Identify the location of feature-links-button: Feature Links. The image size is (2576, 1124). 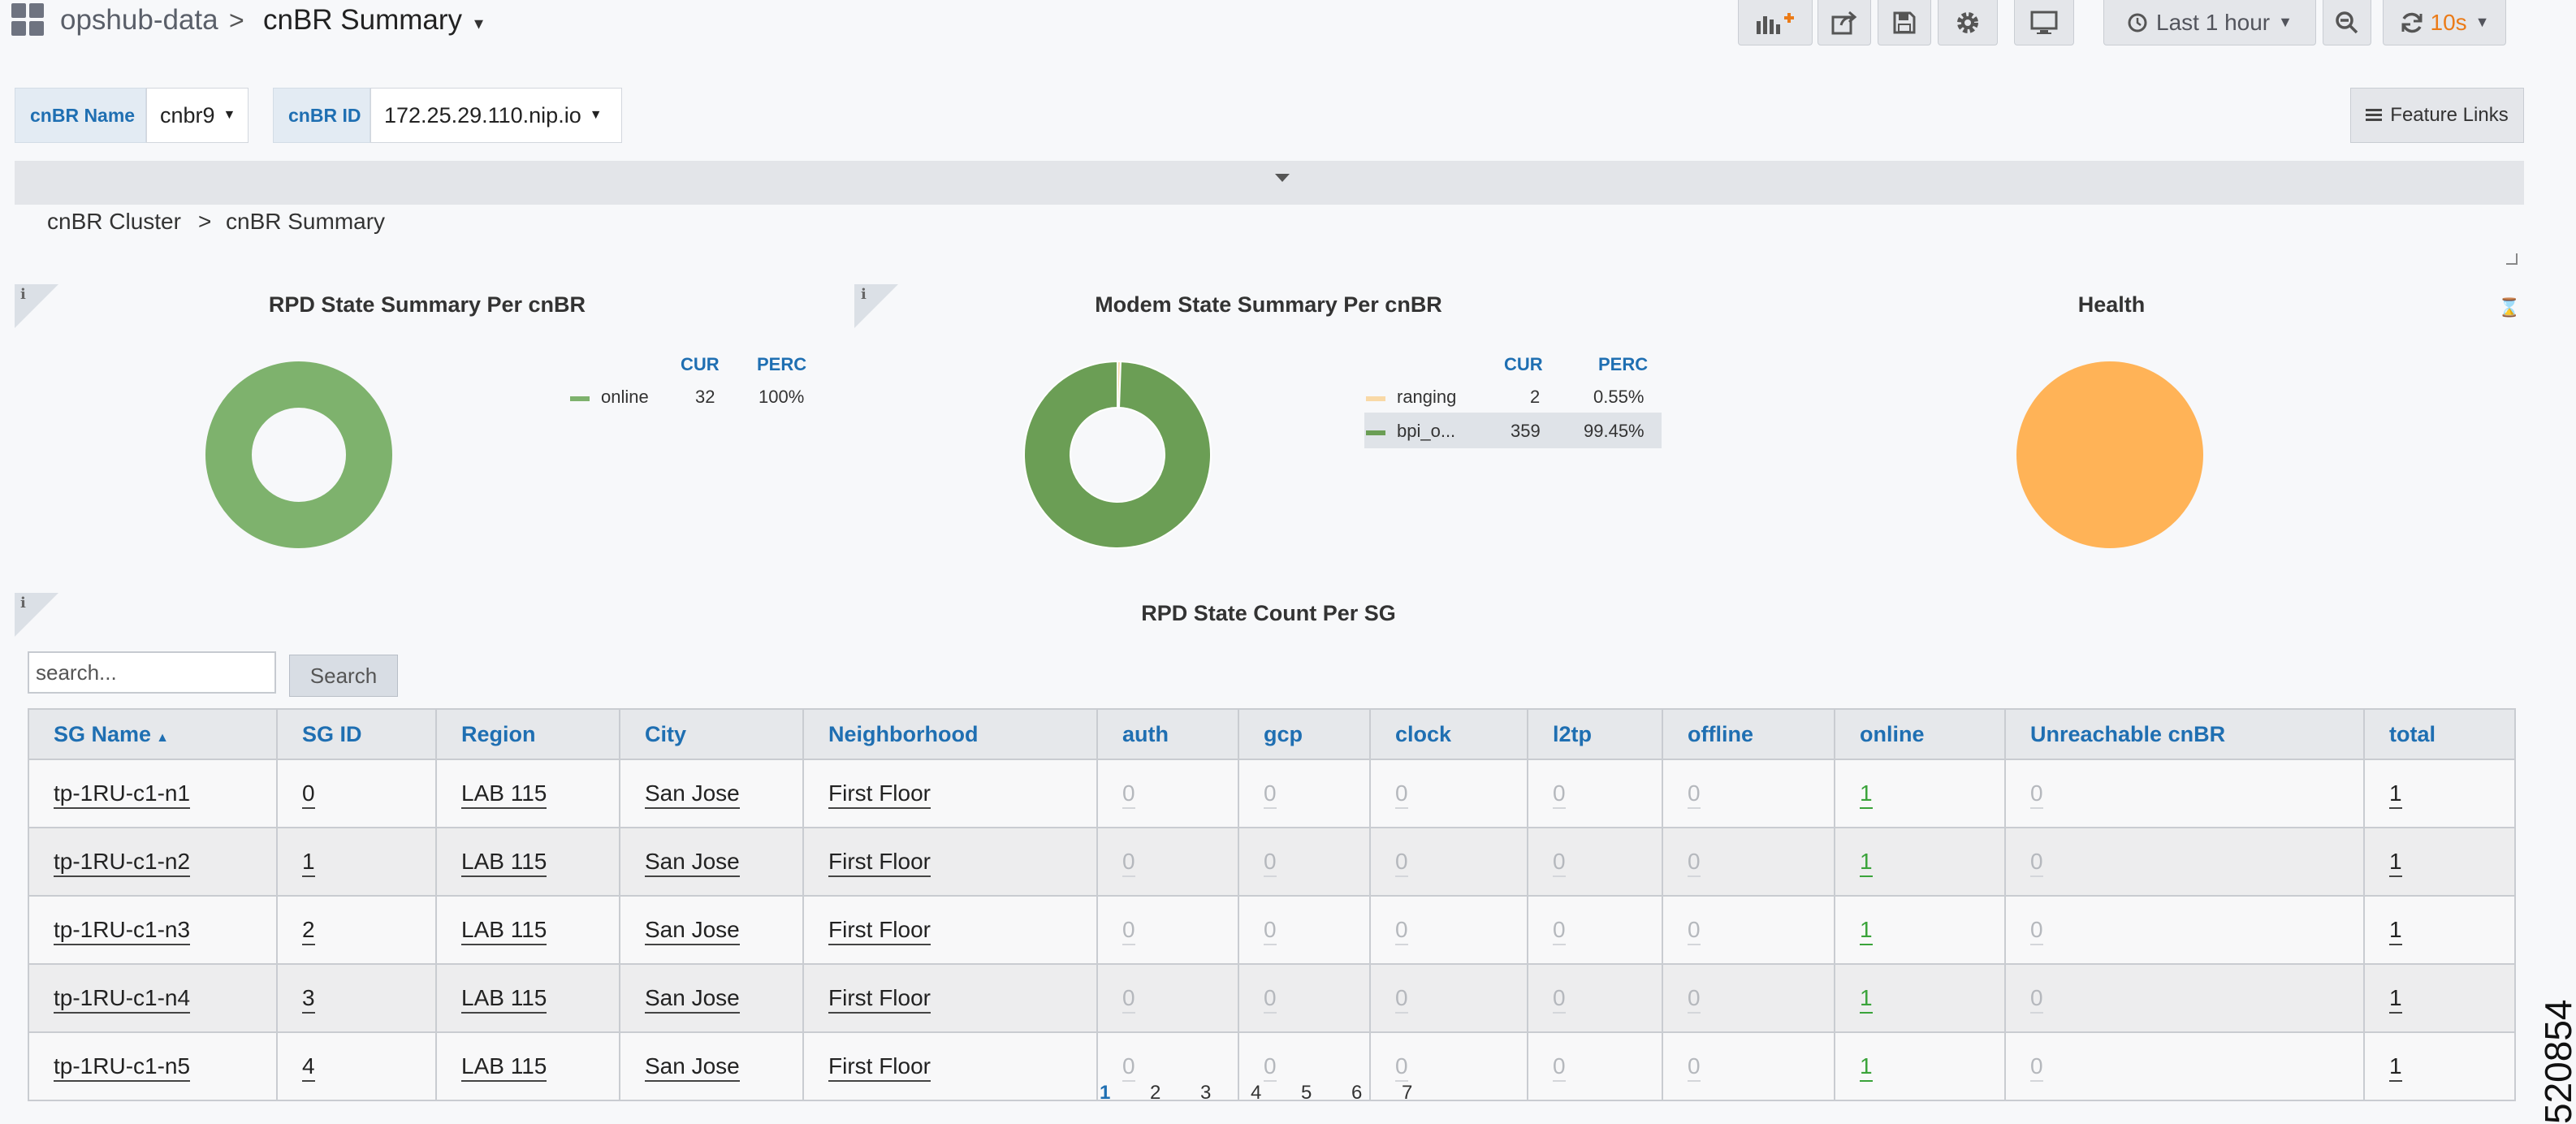
(2437, 115).